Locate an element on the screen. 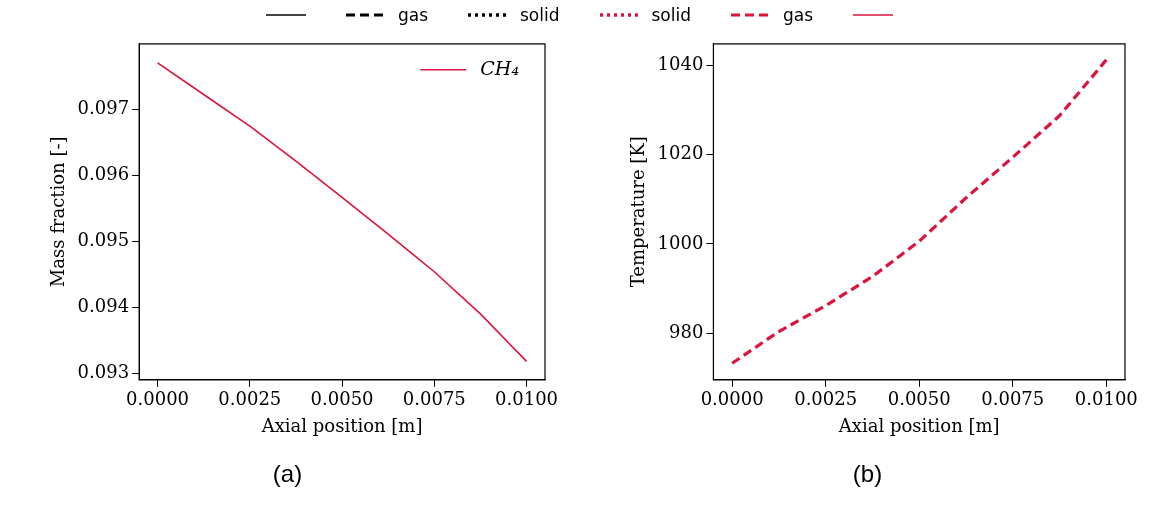 This screenshot has width=1159, height=527. y-tick-label: 1040 is located at coordinates (680, 63).